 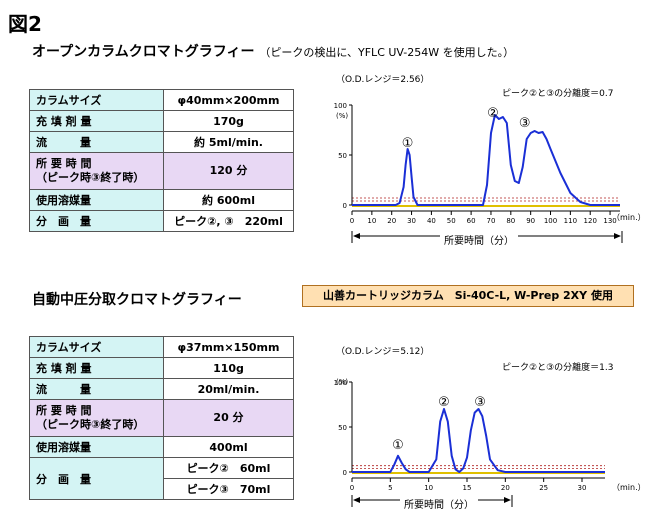 I want to click on row-value: 約 600ml, so click(x=228, y=200).